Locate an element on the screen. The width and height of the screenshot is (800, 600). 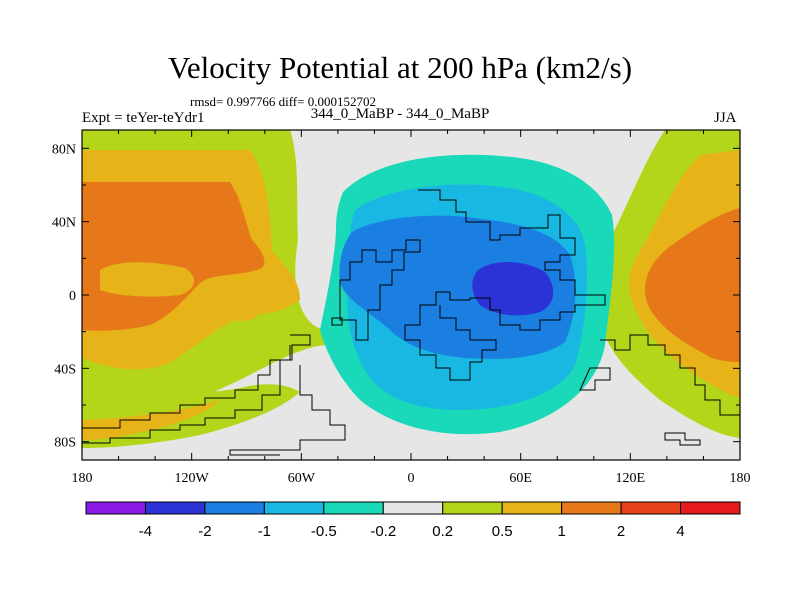
colorbar-label: -0.2 is located at coordinates (383, 531).